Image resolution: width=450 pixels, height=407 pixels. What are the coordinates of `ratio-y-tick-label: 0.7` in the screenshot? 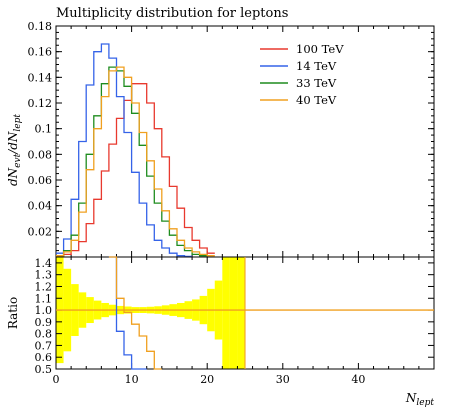 It's located at (44, 345).